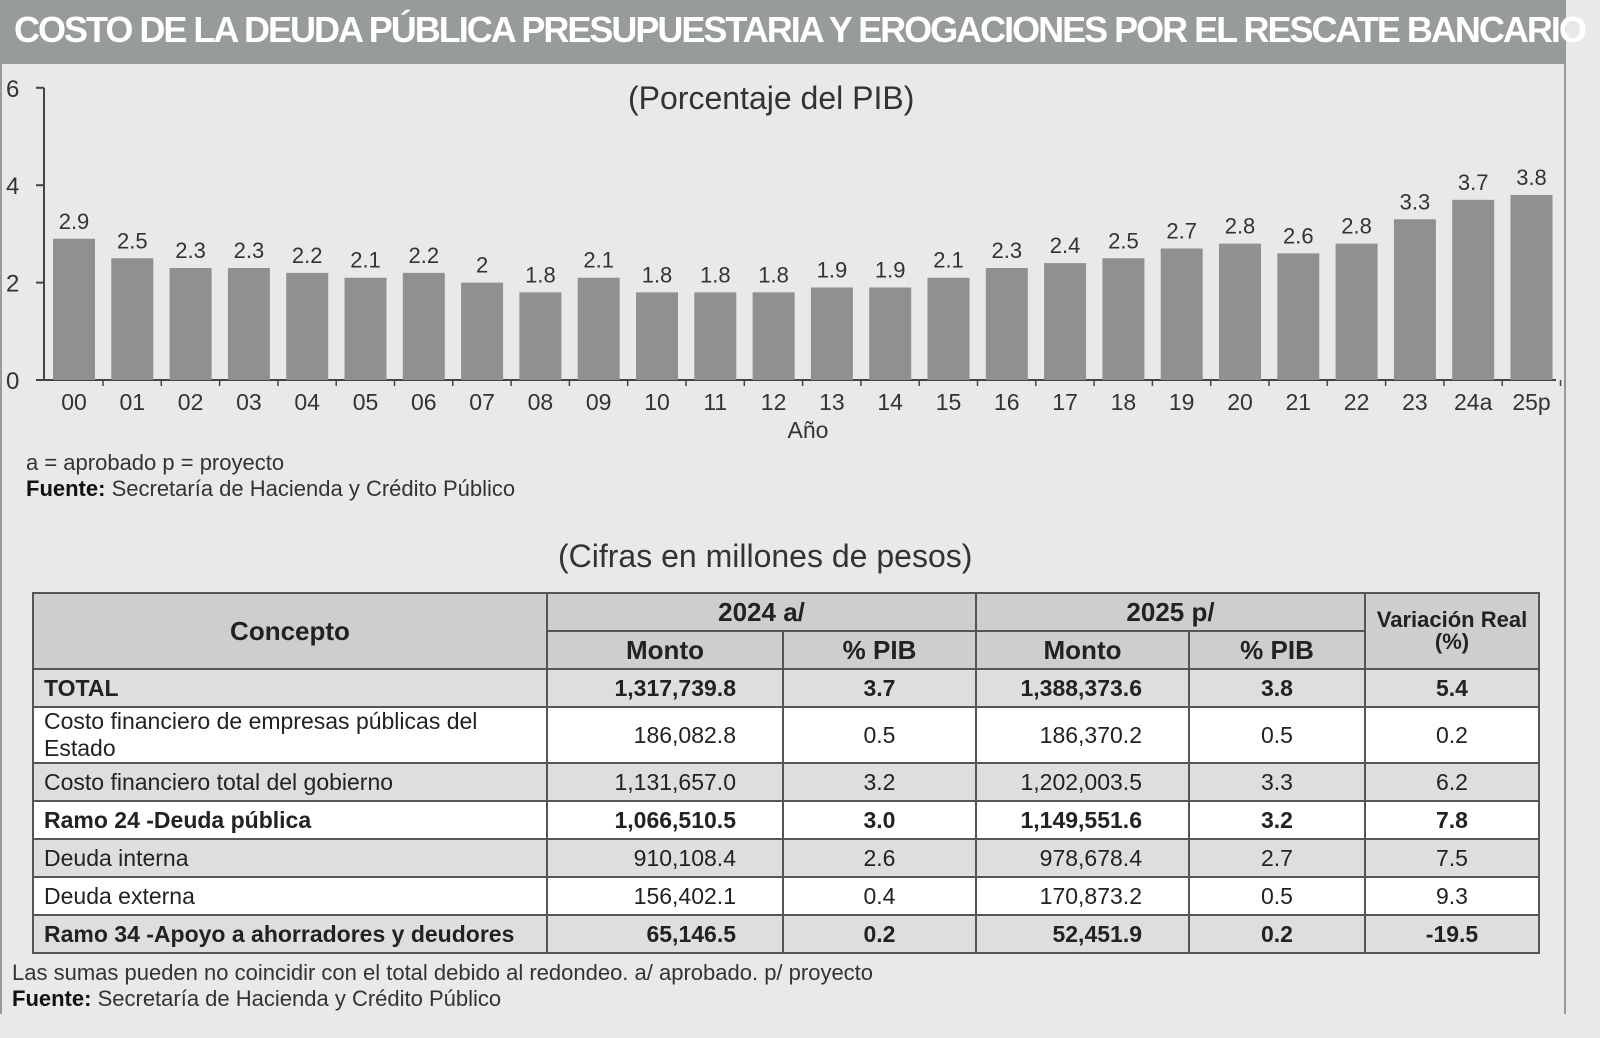  What do you see at coordinates (879, 688) in the screenshot?
I see `cell-pib-2024: 3.7` at bounding box center [879, 688].